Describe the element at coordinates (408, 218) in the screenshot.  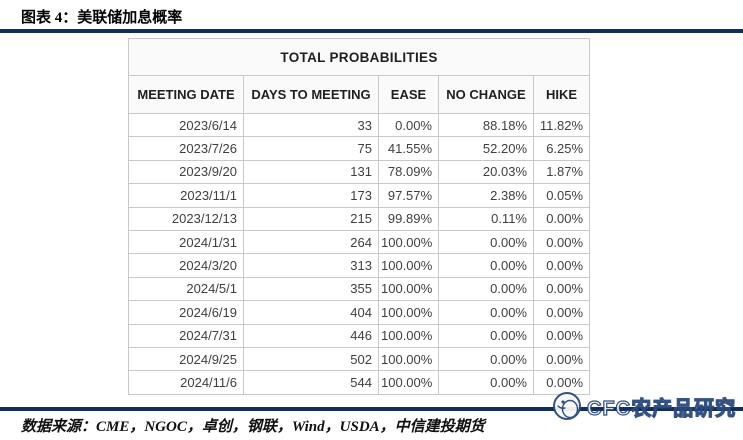
I see `cell-ease: 99.89%` at that location.